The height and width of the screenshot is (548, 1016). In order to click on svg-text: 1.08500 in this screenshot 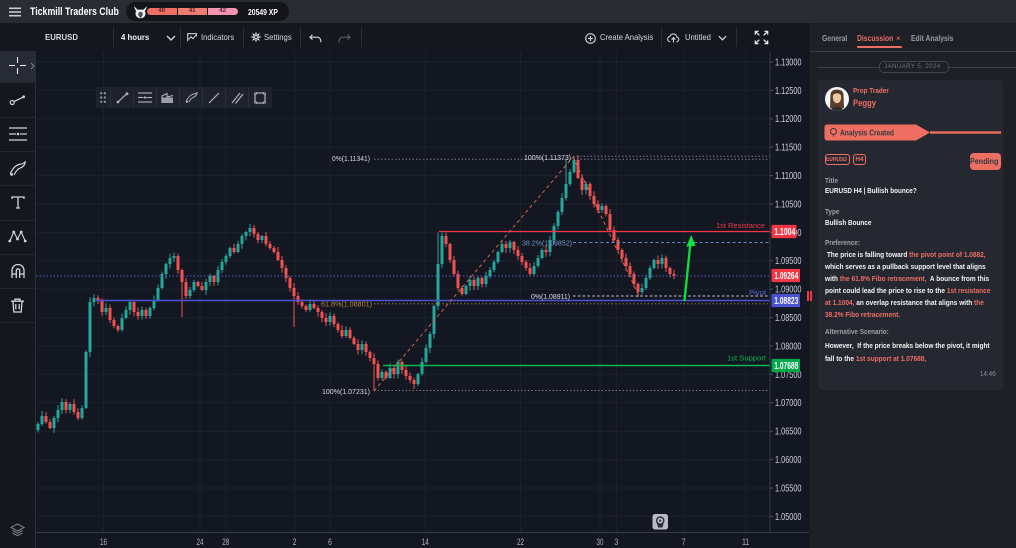, I will do `click(788, 318)`.